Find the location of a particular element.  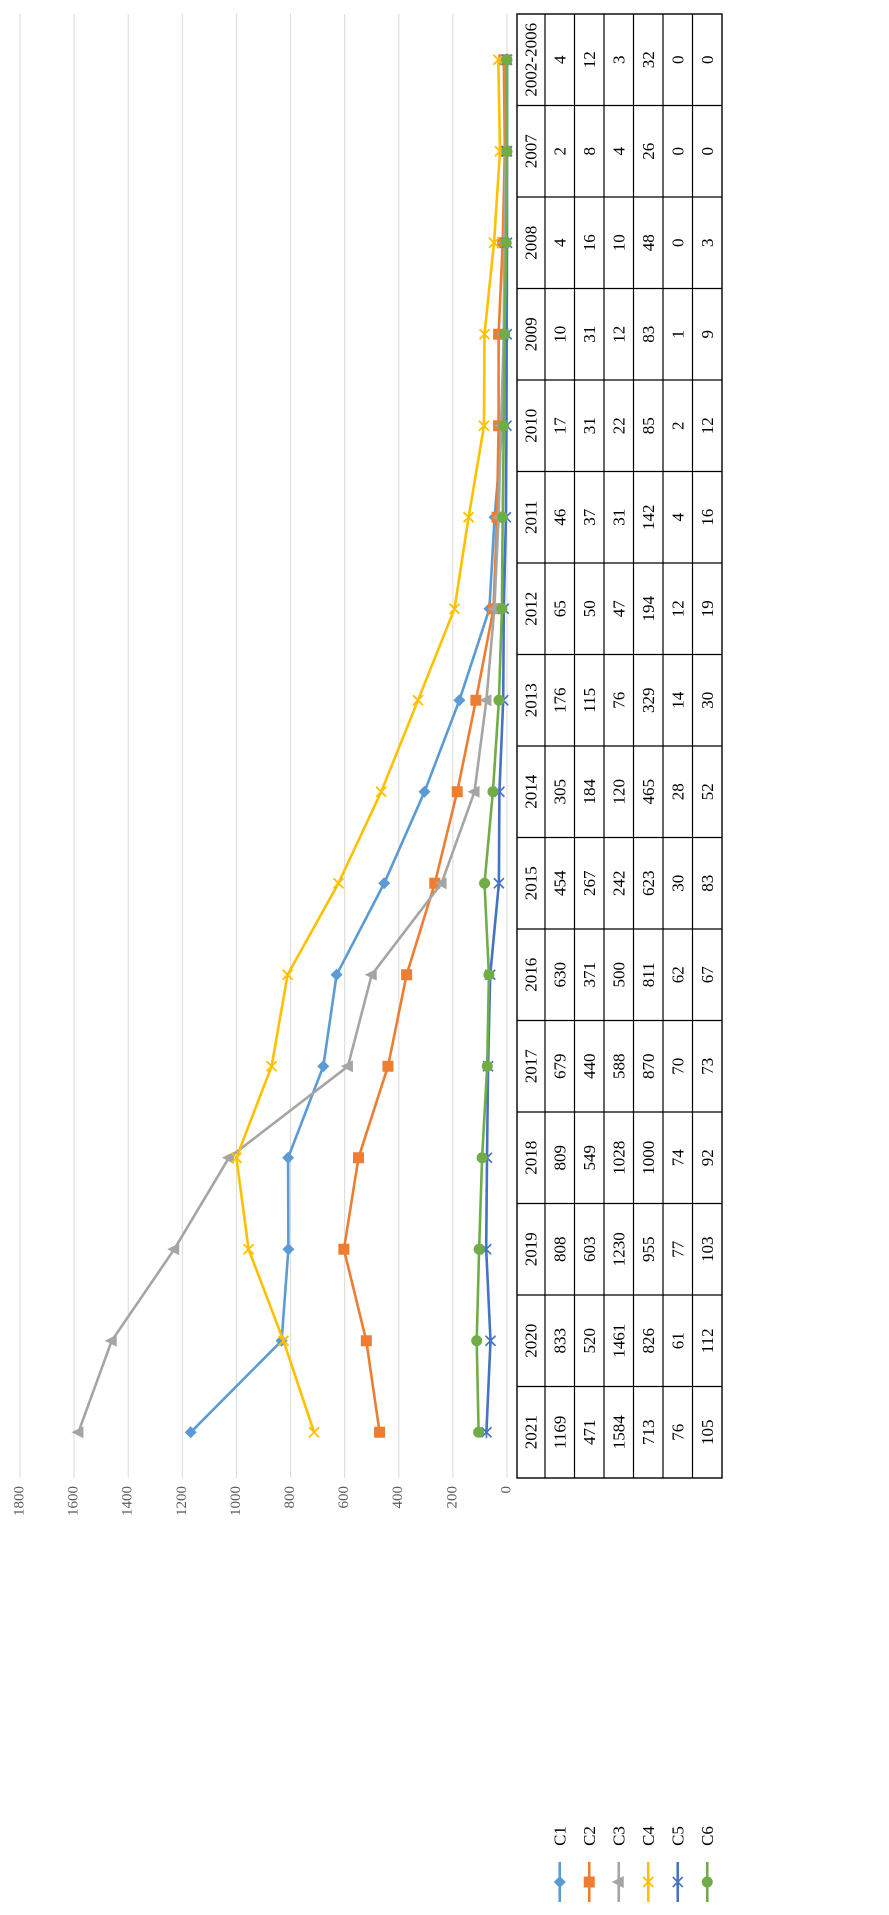

data-label: 10 is located at coordinates (559, 334).